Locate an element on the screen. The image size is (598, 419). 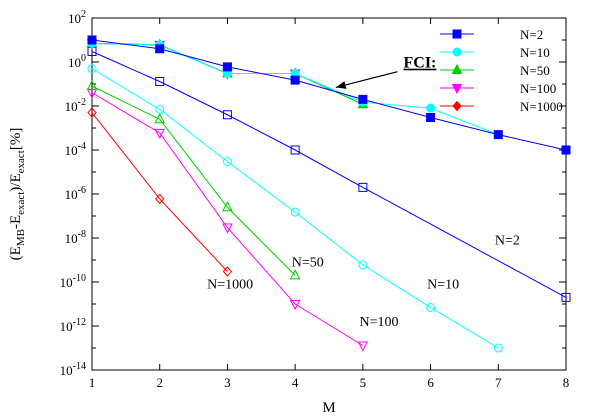
y-tick-label: 10⁻⁶ is located at coordinates (75, 193).